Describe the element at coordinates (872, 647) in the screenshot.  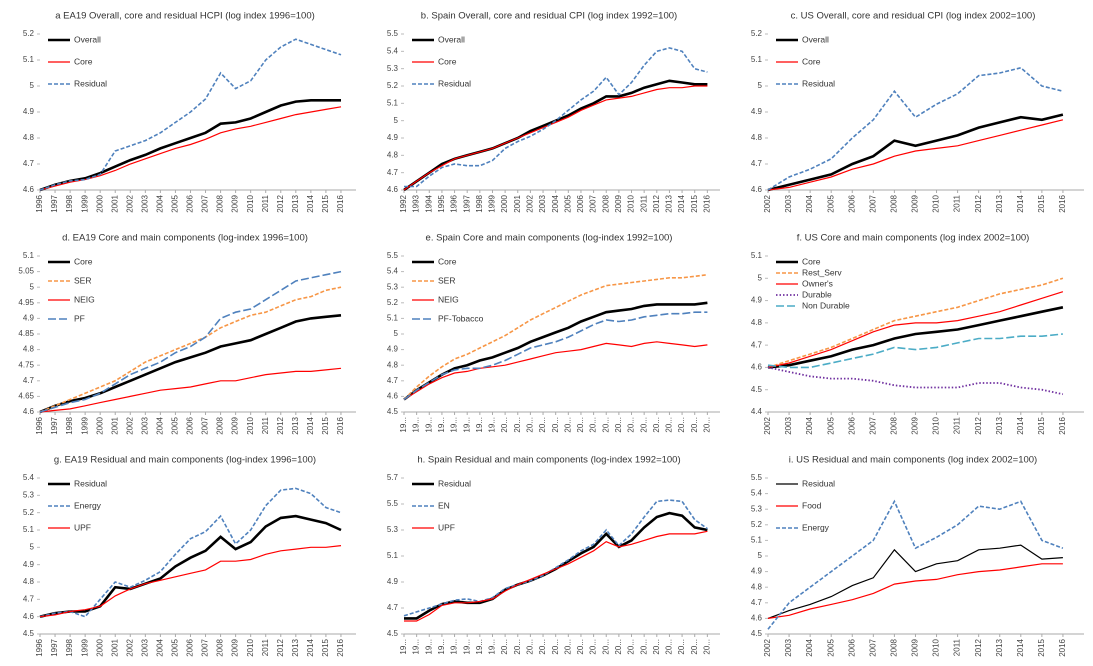
I see `x-tick-label: 2007` at that location.